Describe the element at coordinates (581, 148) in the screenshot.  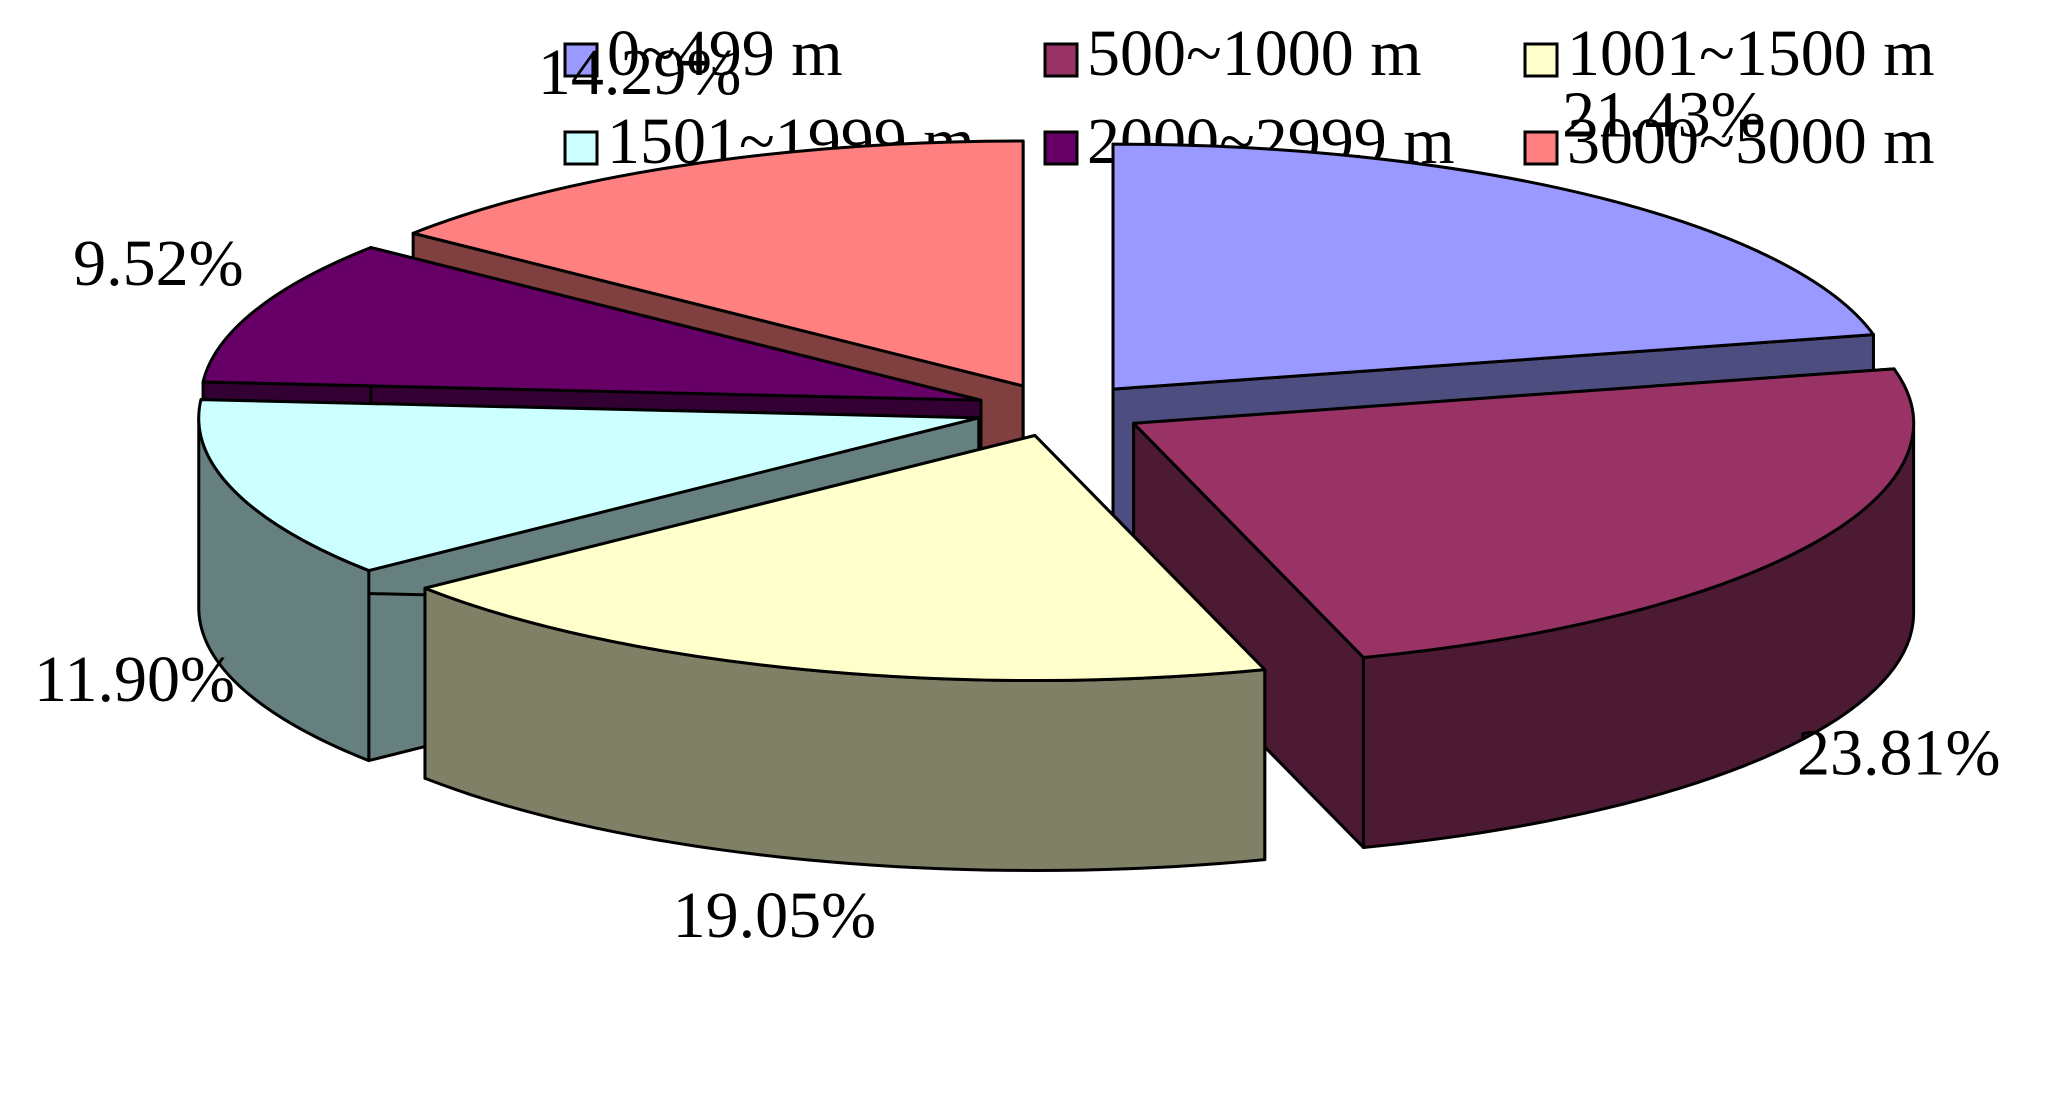
I see `legend-swatch-1501-1999-m` at that location.